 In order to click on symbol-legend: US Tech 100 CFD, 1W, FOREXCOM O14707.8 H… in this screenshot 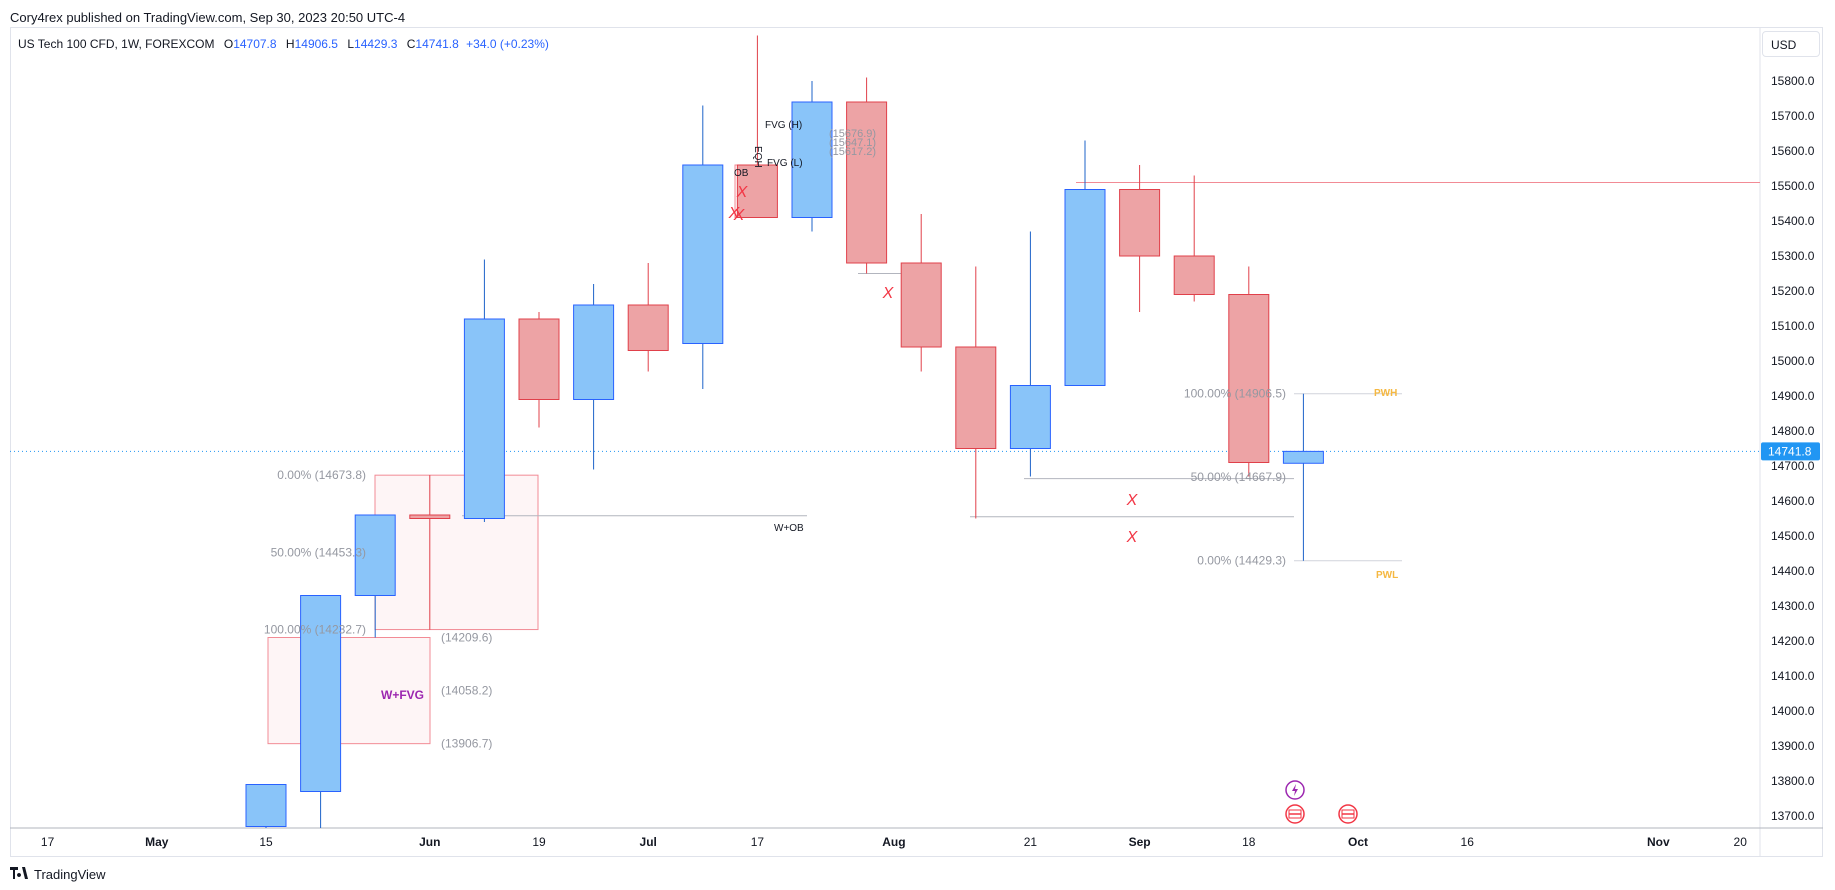, I will do `click(283, 44)`.